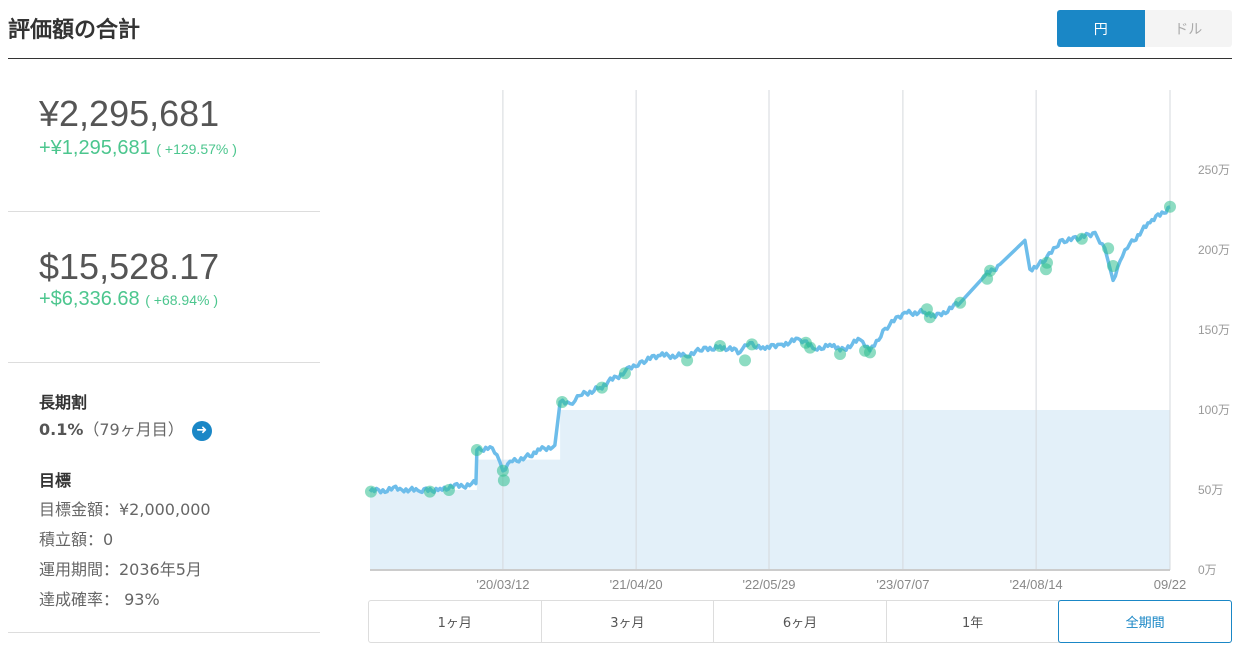  I want to click on y-tick-label: 50万, so click(1210, 490).